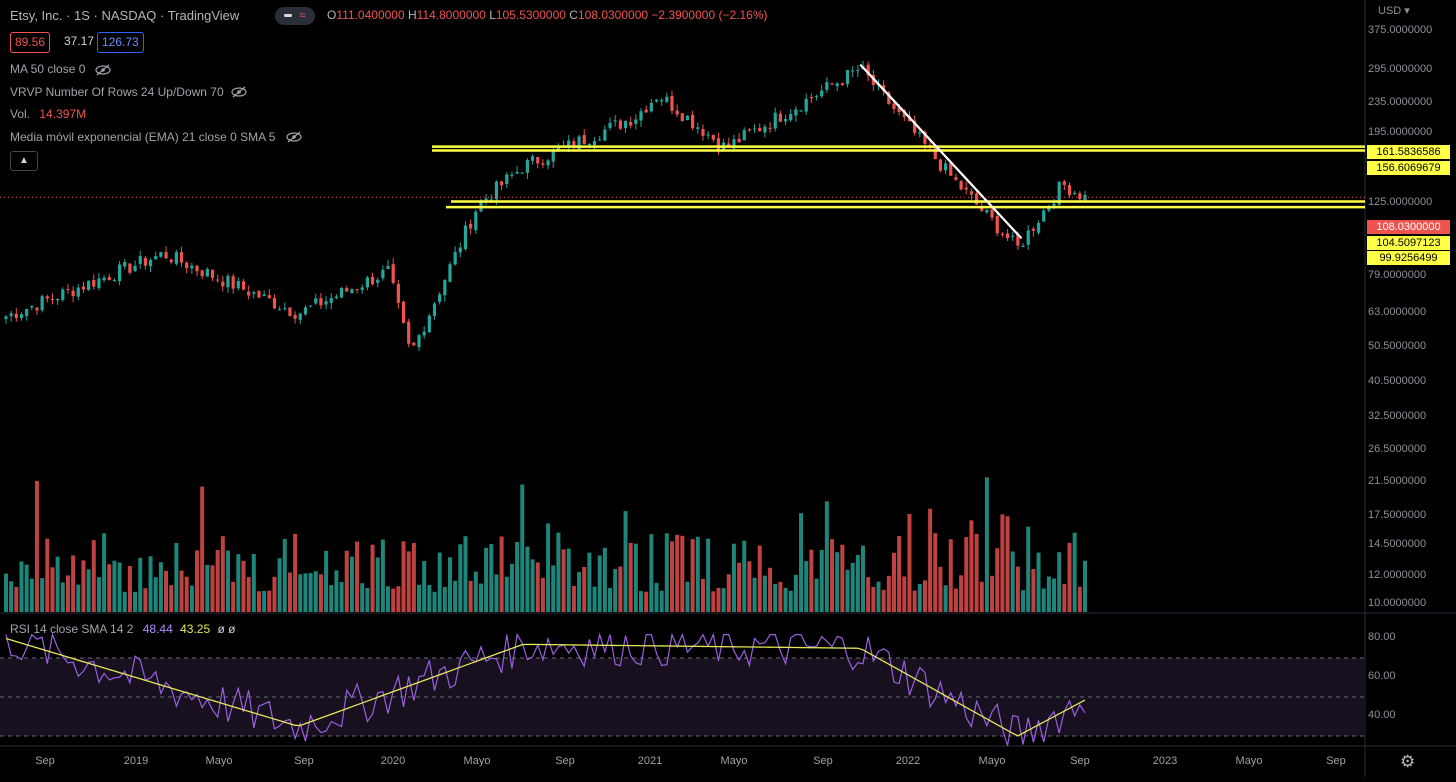 The width and height of the screenshot is (1456, 782). What do you see at coordinates (120, 42) in the screenshot?
I see `ask-box: 126.73` at bounding box center [120, 42].